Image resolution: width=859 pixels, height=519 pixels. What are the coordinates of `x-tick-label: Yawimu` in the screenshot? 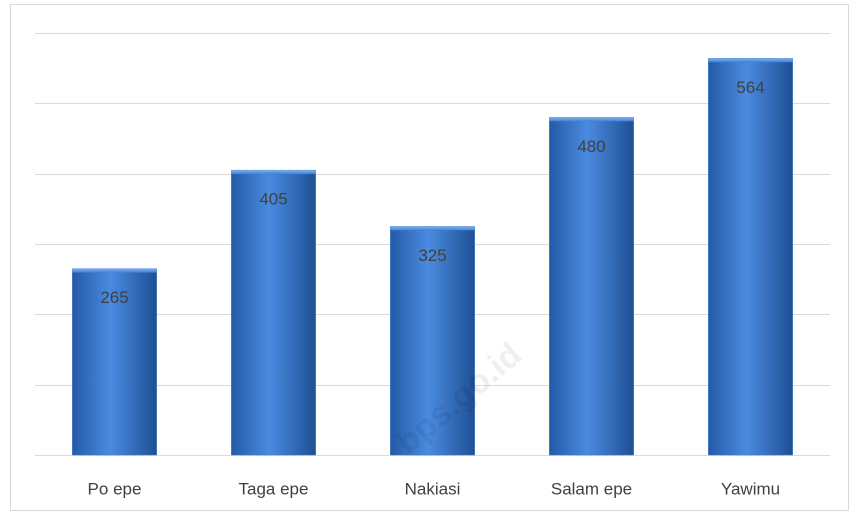 It's located at (750, 488).